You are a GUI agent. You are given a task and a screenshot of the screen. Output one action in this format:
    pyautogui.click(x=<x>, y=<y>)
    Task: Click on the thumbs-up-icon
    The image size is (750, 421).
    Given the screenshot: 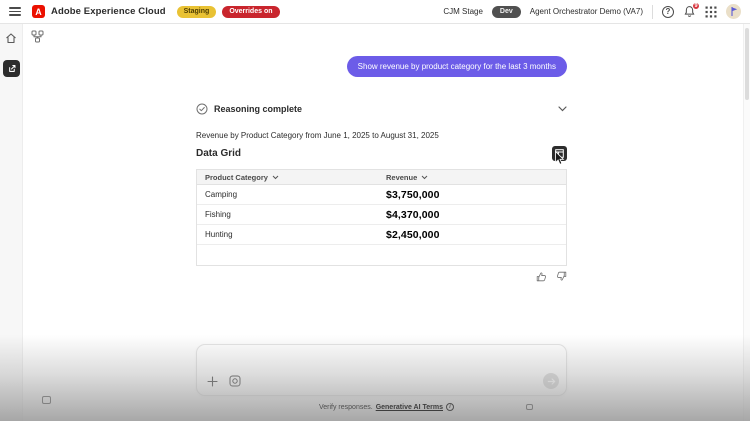 What is the action you would take?
    pyautogui.click(x=541, y=276)
    